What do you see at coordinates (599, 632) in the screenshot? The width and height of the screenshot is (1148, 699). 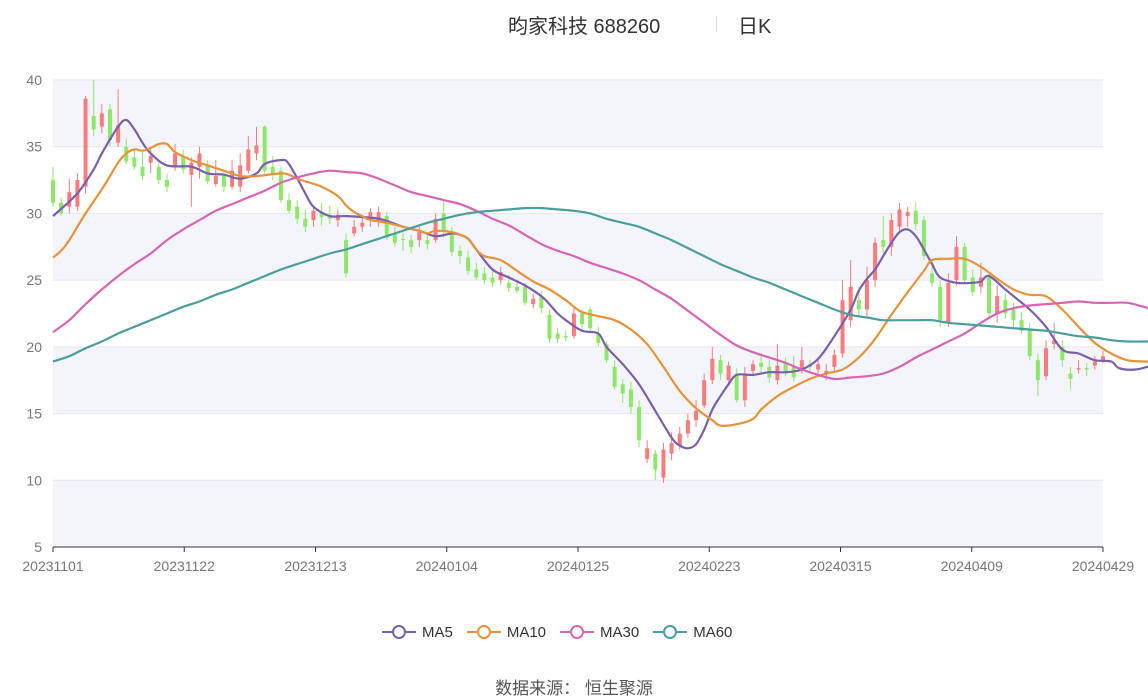 I see `legend-item-ma30: MA30` at bounding box center [599, 632].